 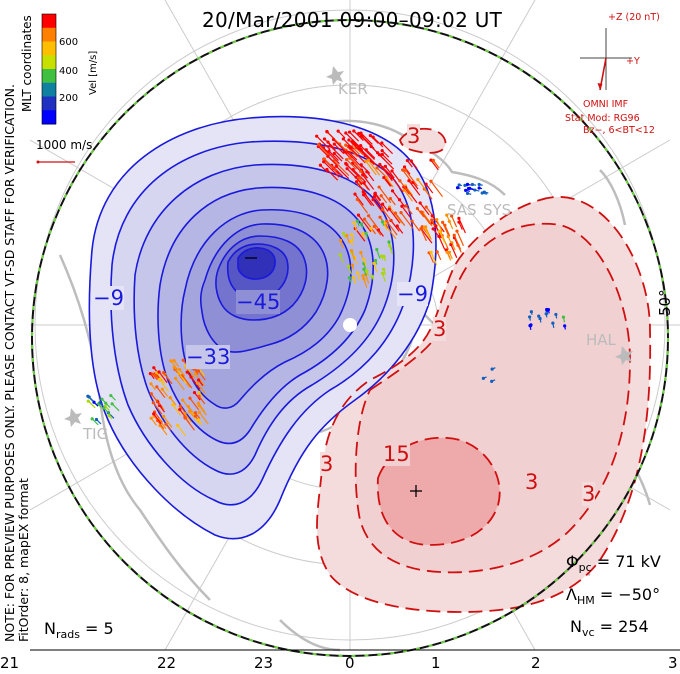 What do you see at coordinates (536, 663) in the screenshot?
I see `mlt-label-2: 2` at bounding box center [536, 663].